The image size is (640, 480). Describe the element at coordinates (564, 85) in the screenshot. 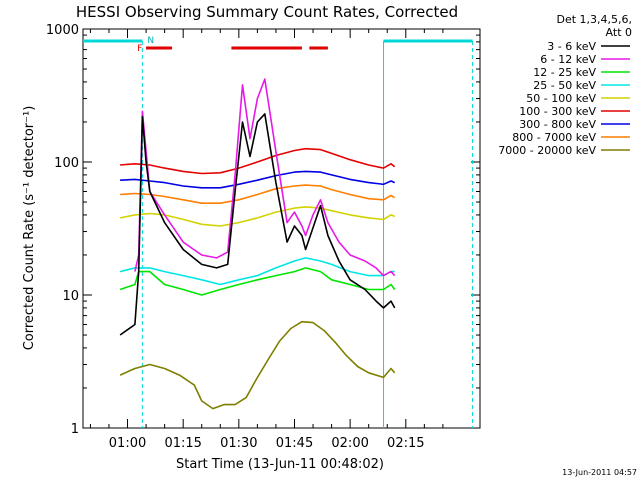

I see `legend-label: 25 - 50 keV` at that location.